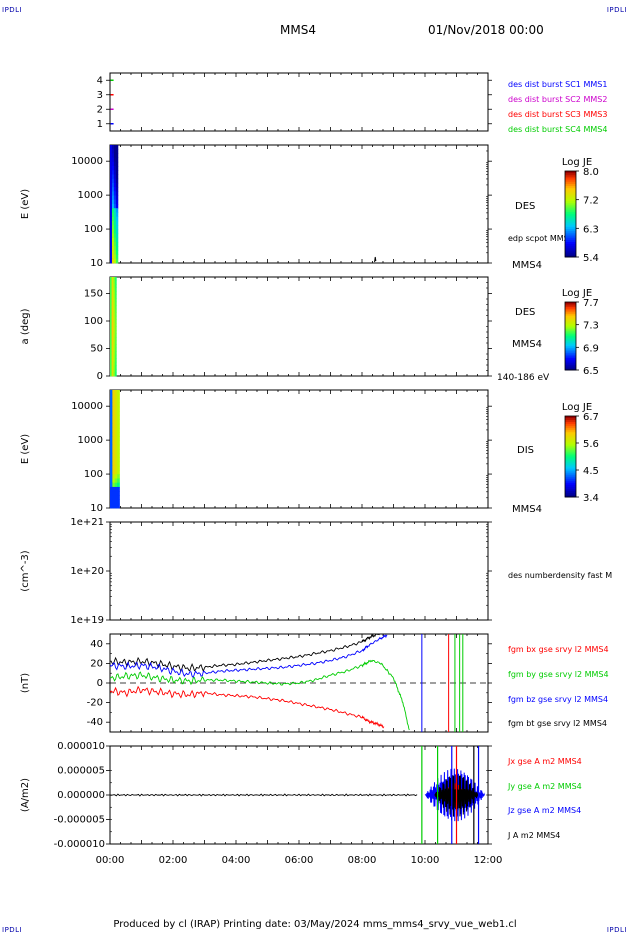 The image size is (630, 934). Describe the element at coordinates (110, 860) in the screenshot. I see `time-axis-label: 00:00` at that location.